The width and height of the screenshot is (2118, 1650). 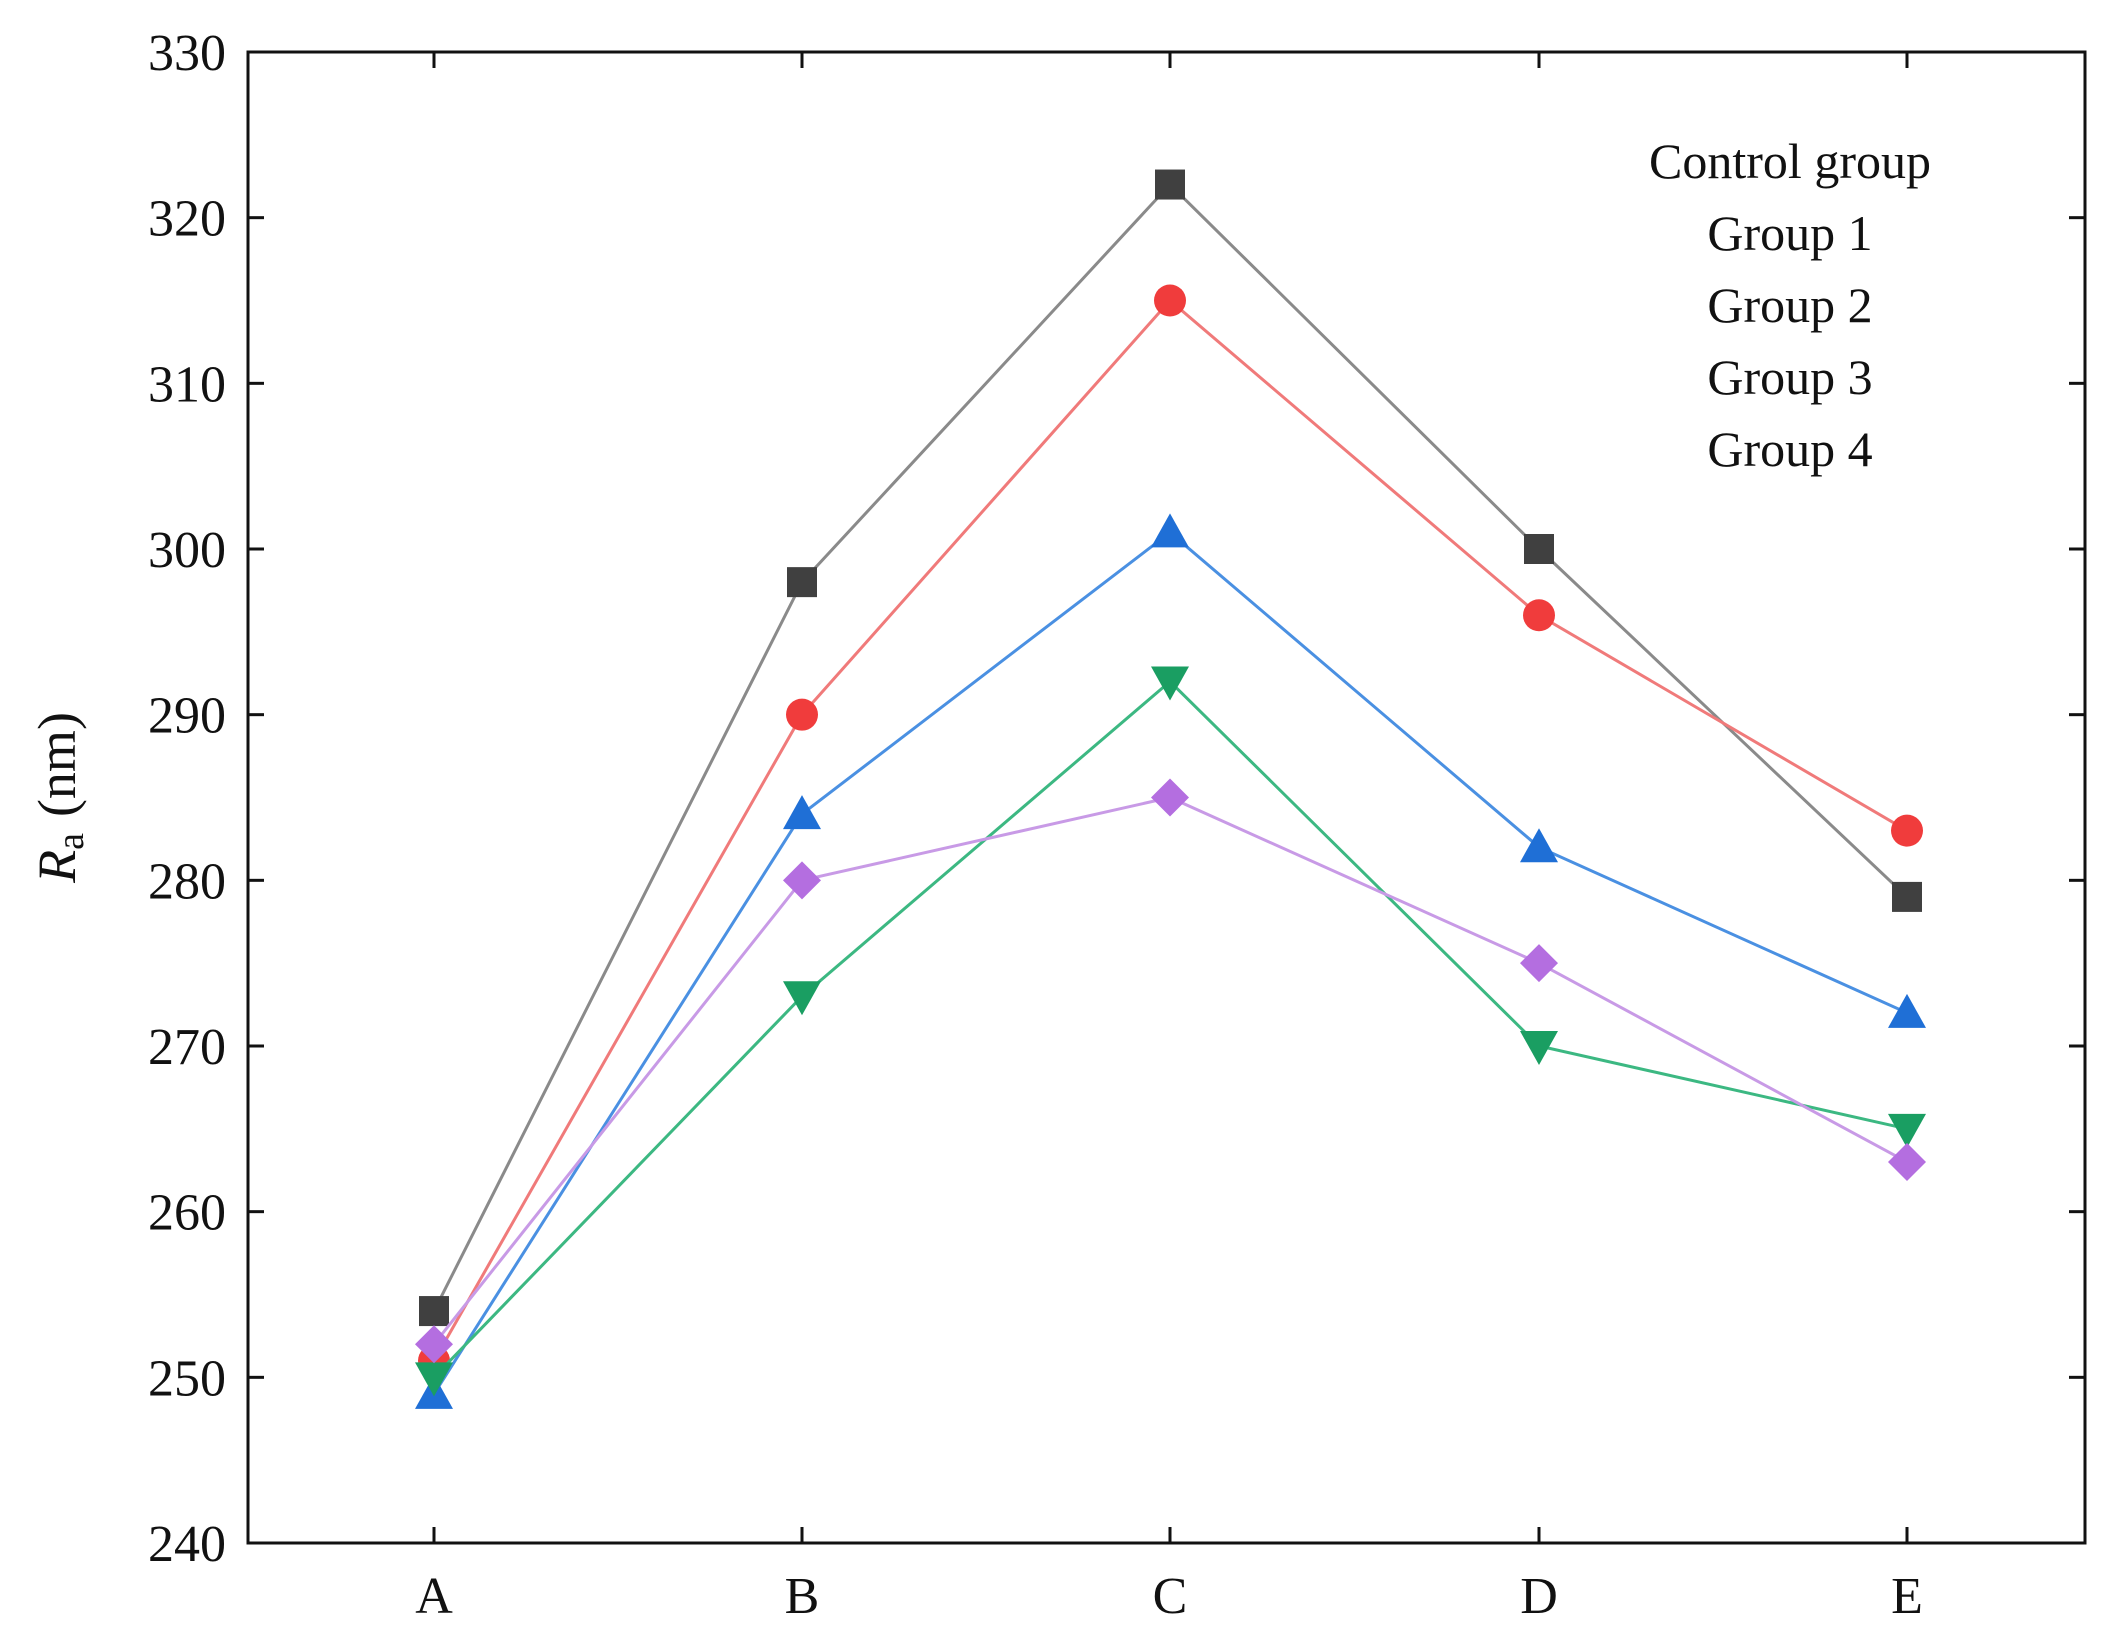 What do you see at coordinates (187, 1544) in the screenshot?
I see `y-tick-label: 240` at bounding box center [187, 1544].